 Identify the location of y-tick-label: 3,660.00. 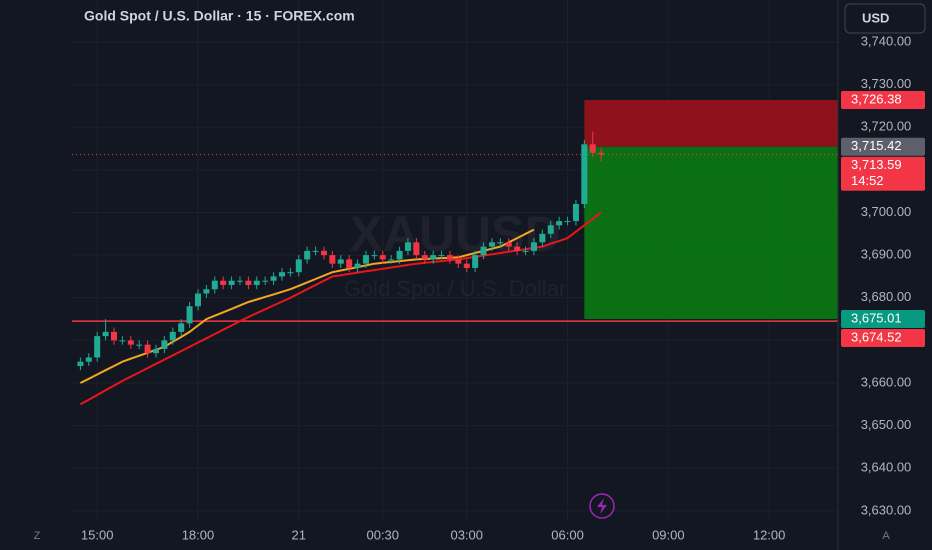
(886, 381).